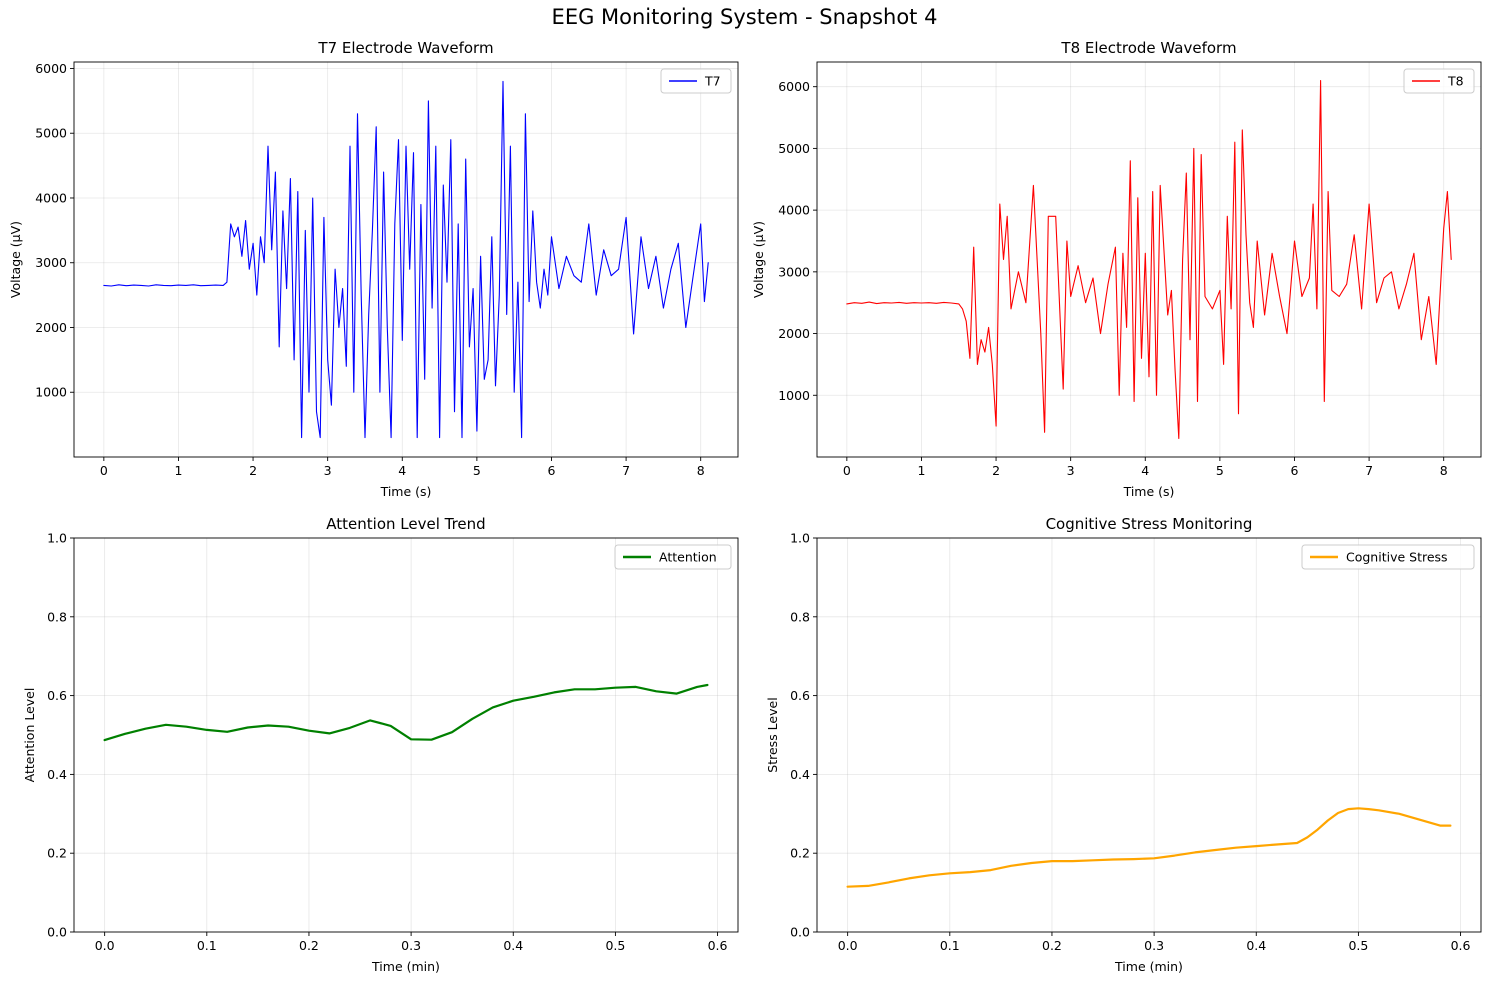  What do you see at coordinates (29, 735) in the screenshot?
I see `y-axis-label: Attention Level` at bounding box center [29, 735].